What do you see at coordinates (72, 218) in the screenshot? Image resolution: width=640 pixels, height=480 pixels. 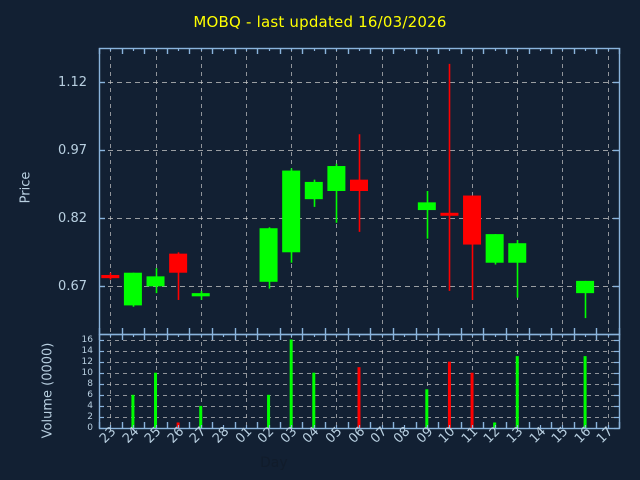 I see `price-tick-2: 0.82` at bounding box center [72, 218].